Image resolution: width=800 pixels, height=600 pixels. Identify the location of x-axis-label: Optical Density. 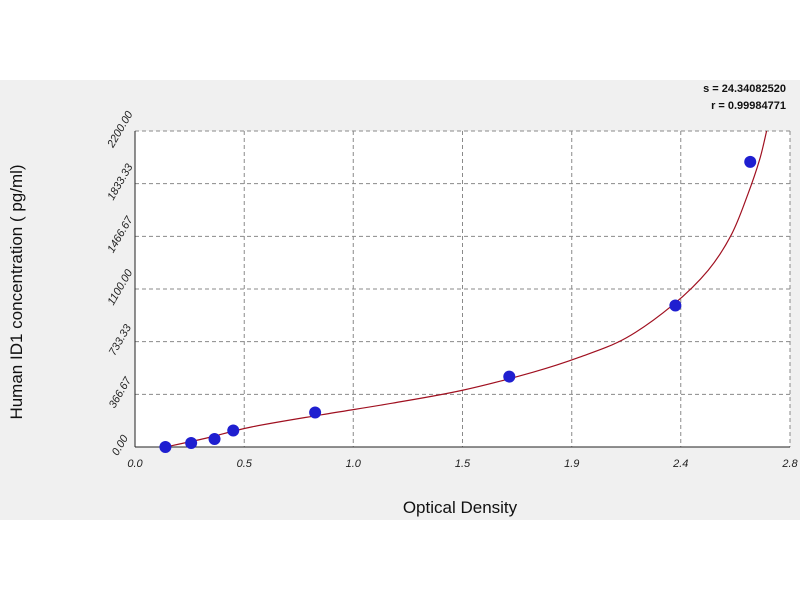
(460, 507).